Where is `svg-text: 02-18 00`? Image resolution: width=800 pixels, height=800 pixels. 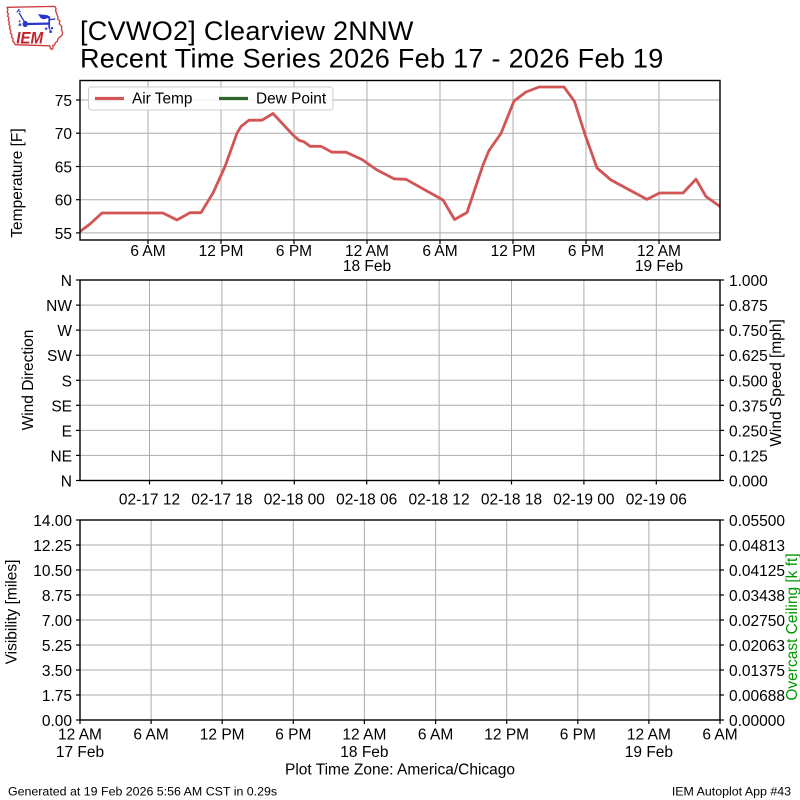
svg-text: 02-18 00 is located at coordinates (295, 500).